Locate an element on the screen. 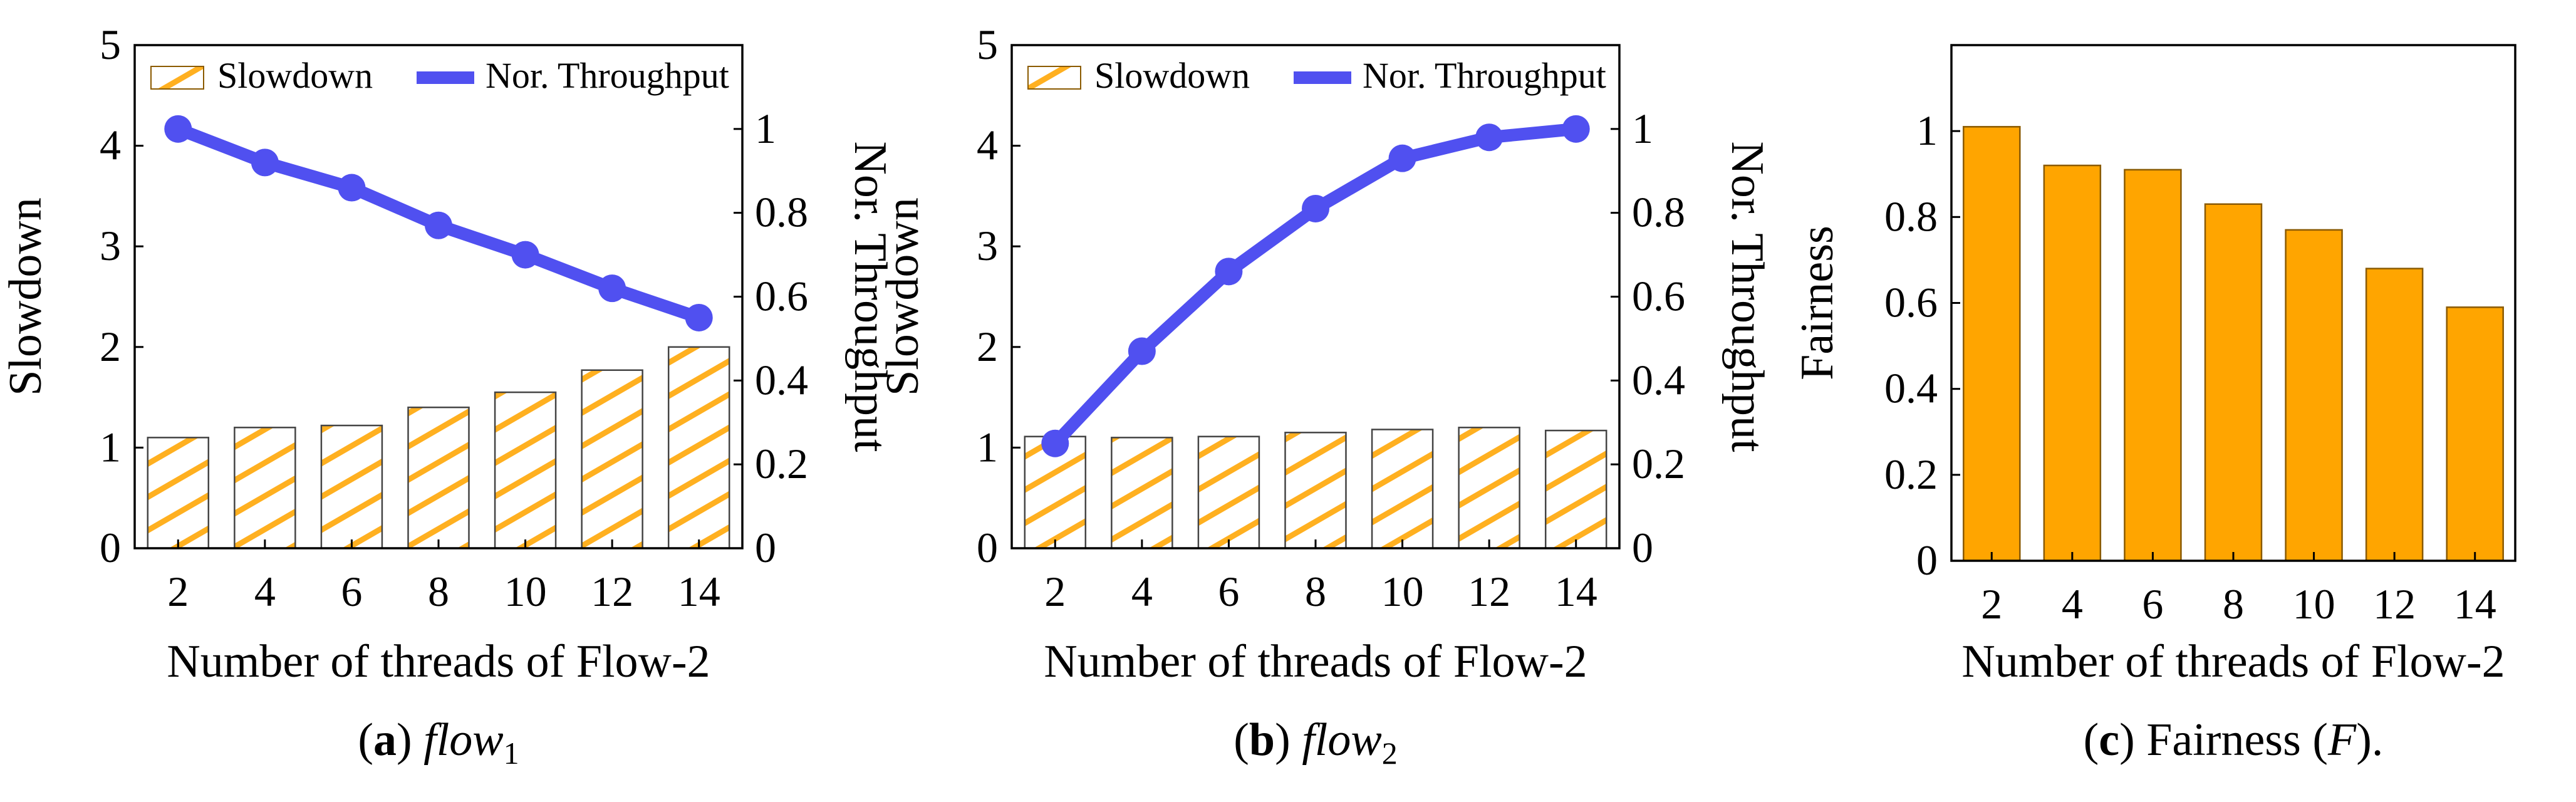 The height and width of the screenshot is (802, 2576). y-tick-label: 0.2 is located at coordinates (1911, 474).